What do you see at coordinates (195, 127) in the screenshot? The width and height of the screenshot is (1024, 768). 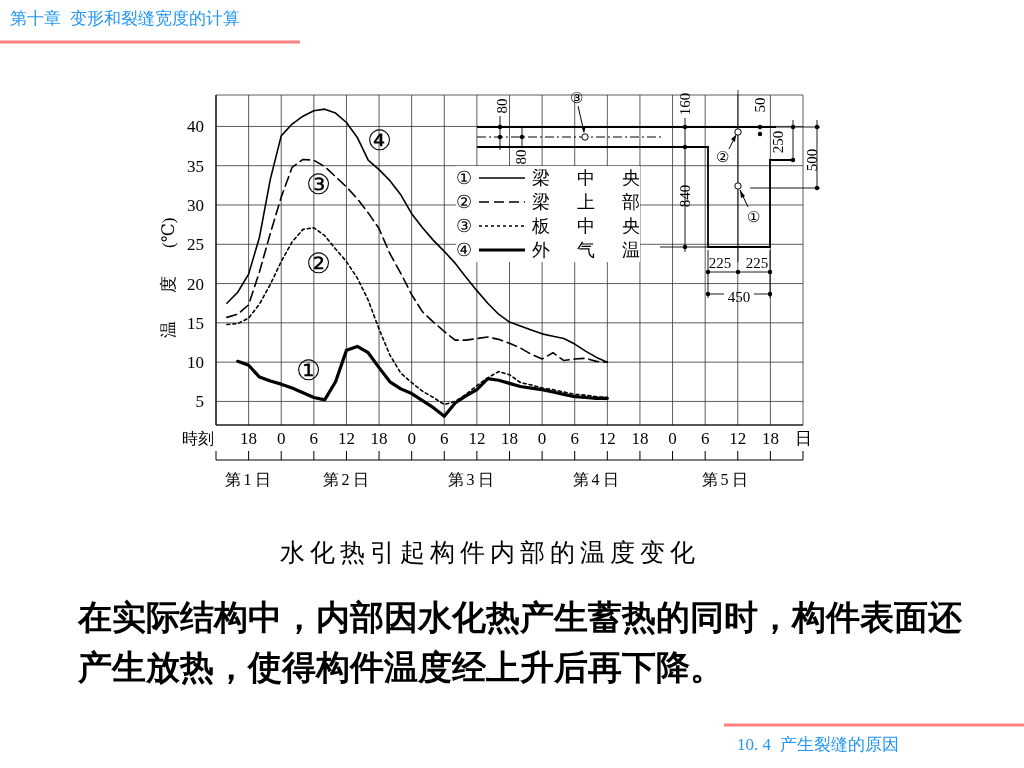 I see `y-tick-label: 40` at bounding box center [195, 127].